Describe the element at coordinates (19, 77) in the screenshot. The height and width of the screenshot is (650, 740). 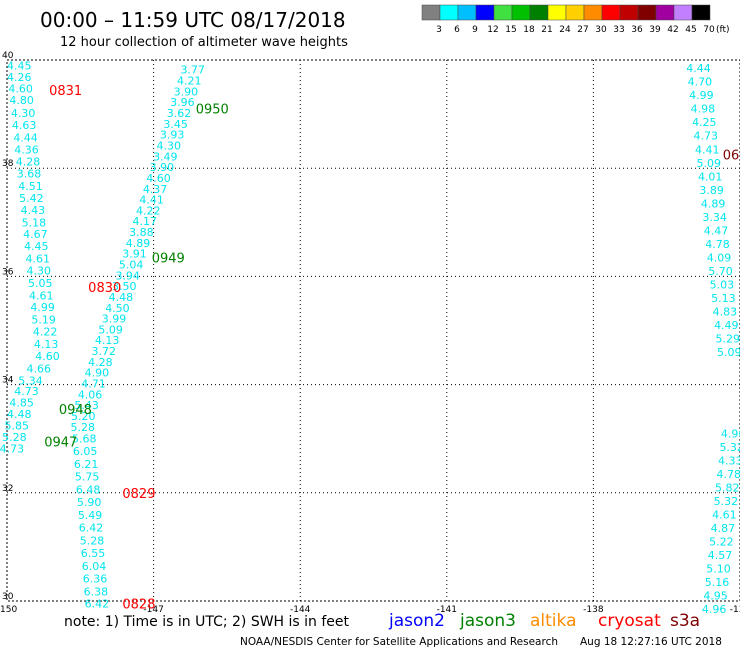
I see `wave-height-value: 4.26` at that location.